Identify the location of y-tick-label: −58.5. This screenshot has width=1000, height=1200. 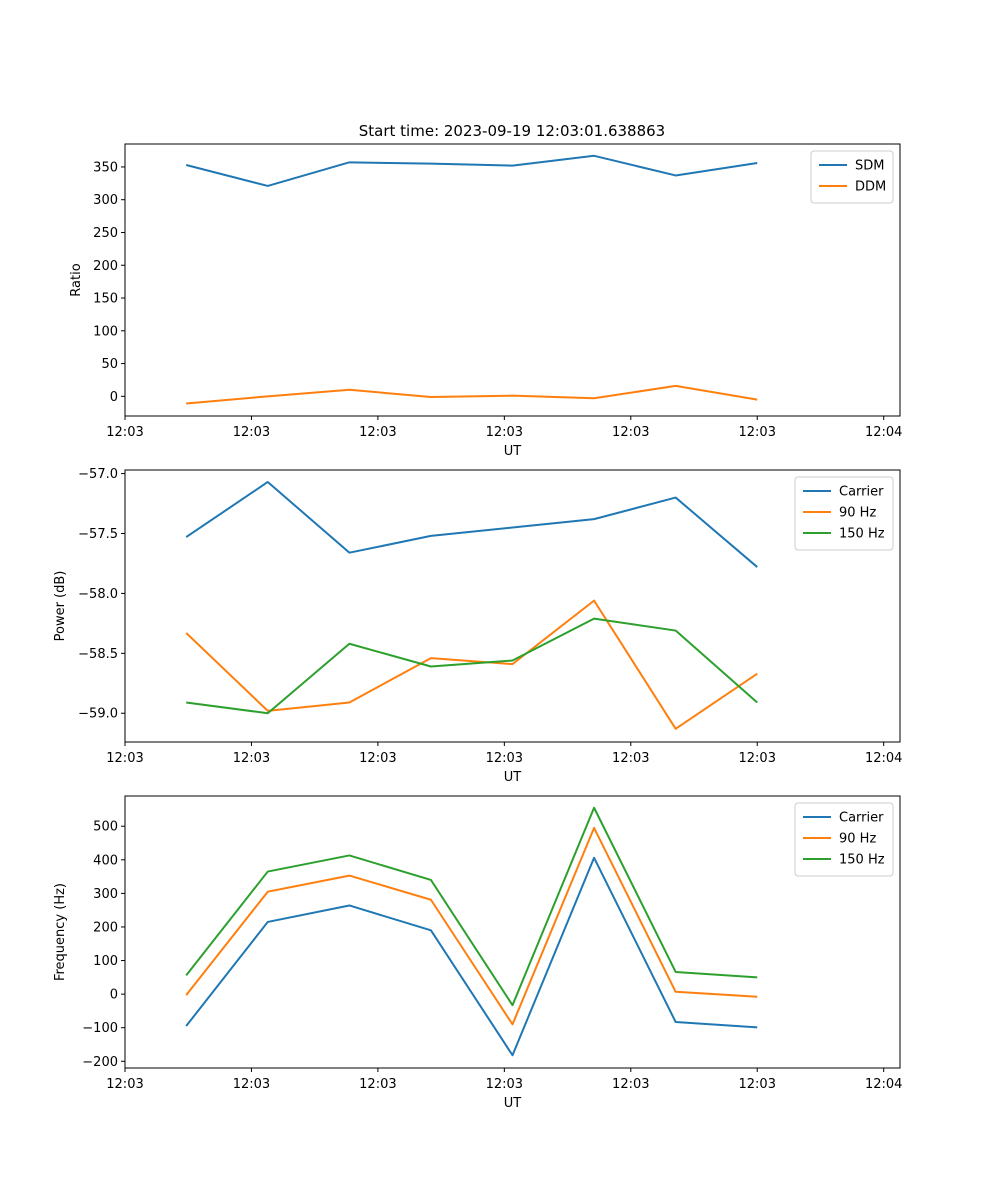
(98, 654).